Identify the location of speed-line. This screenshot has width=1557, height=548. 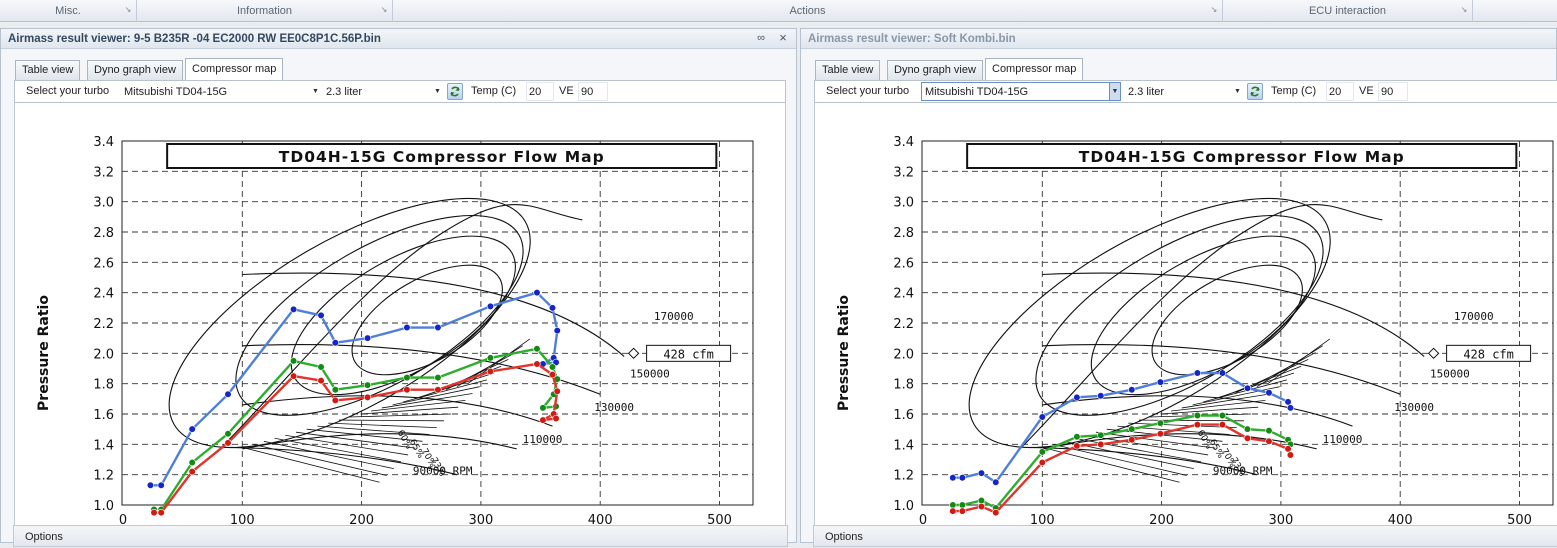
(433, 314).